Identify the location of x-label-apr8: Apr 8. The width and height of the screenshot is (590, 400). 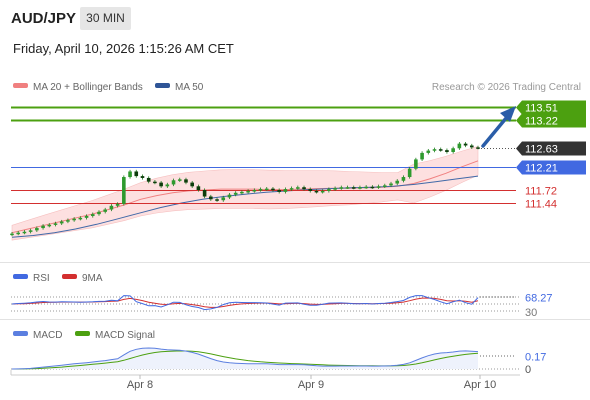
(140, 385).